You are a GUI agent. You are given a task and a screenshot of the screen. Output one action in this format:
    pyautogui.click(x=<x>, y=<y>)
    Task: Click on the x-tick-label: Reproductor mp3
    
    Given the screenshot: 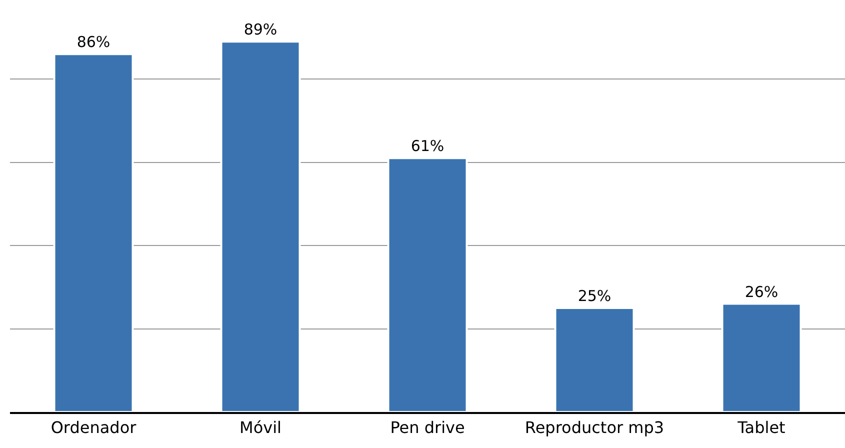 What is the action you would take?
    pyautogui.click(x=594, y=428)
    